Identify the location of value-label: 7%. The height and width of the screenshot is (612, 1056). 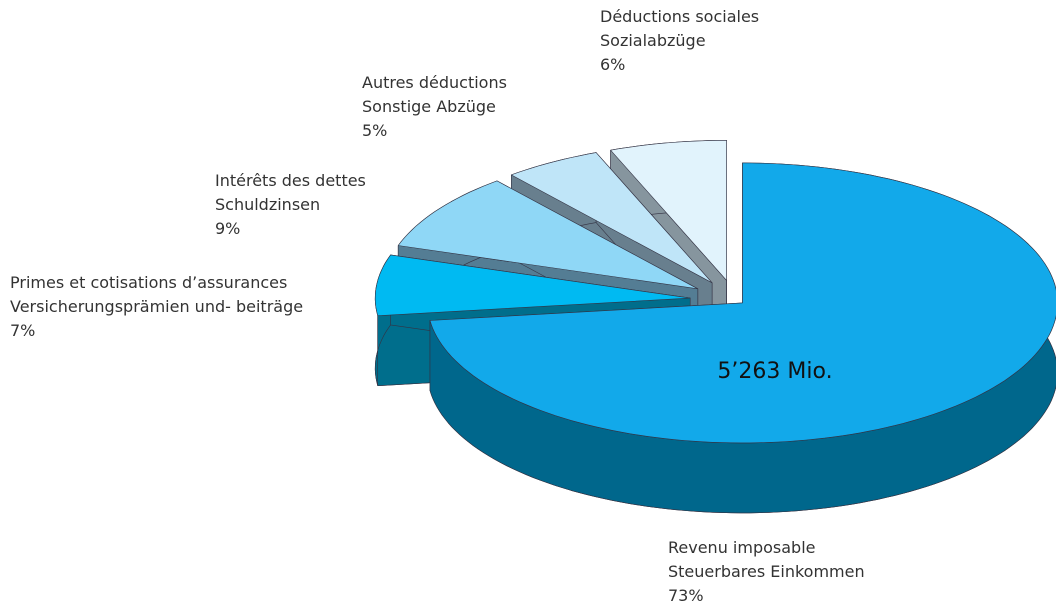
(22, 330).